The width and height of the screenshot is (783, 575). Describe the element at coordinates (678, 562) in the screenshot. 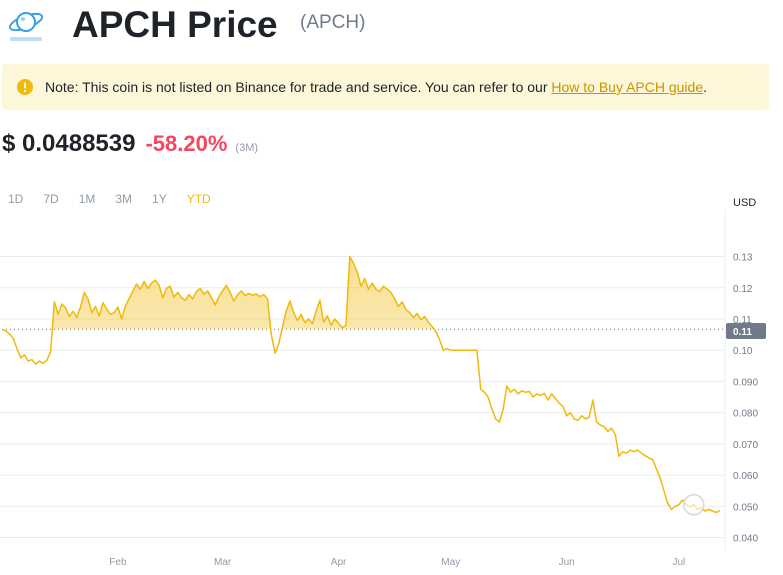

I see `x-tick-label: Jul` at that location.